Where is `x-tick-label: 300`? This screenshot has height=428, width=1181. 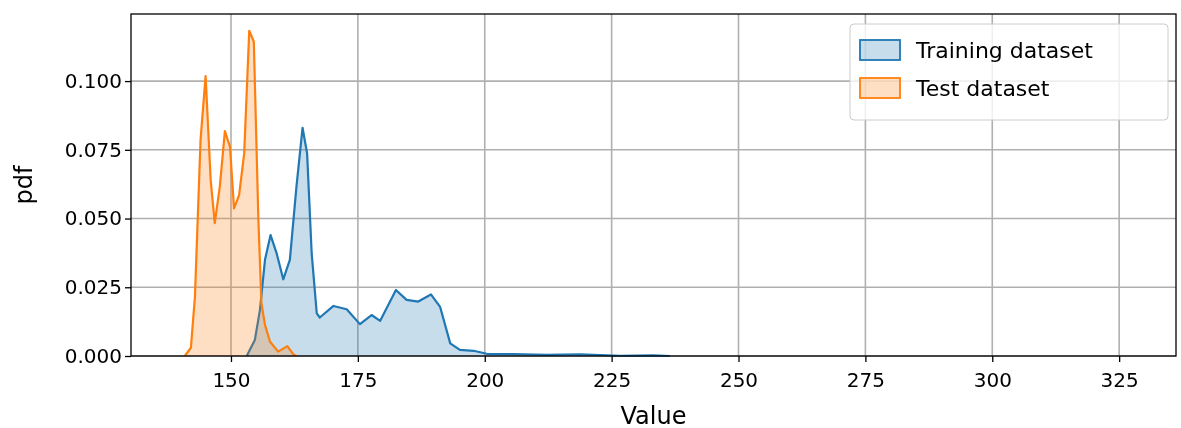 x-tick-label: 300 is located at coordinates (992, 380).